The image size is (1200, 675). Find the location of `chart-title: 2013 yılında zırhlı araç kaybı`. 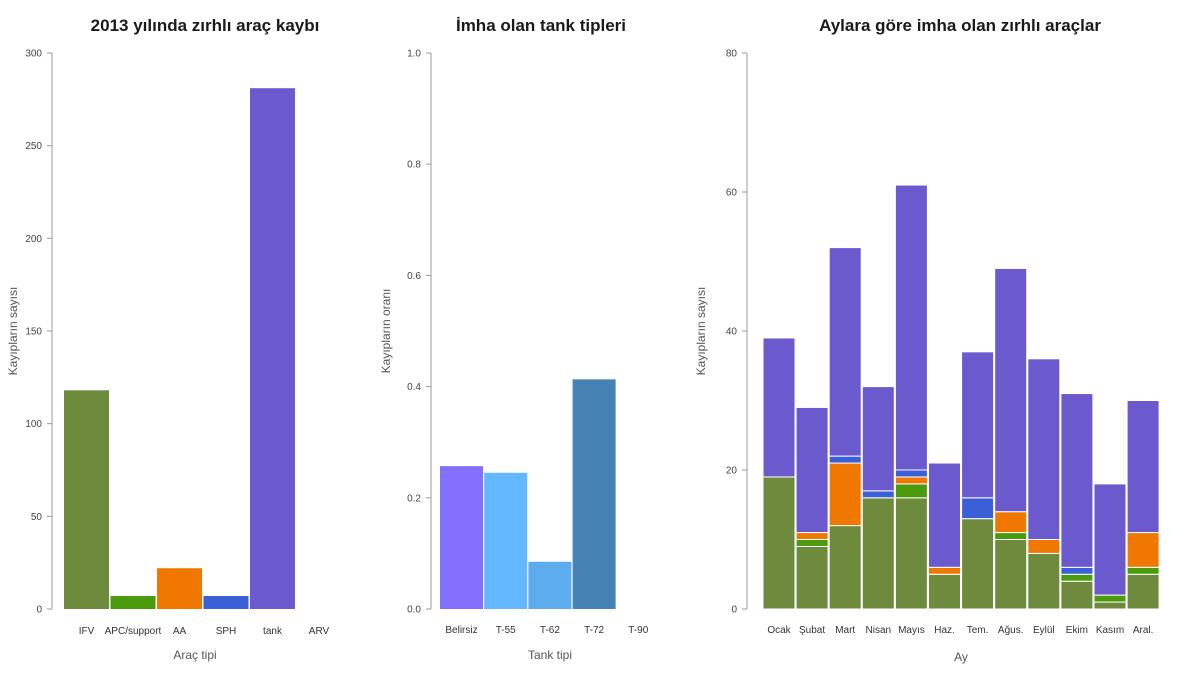

chart-title: 2013 yılında zırhlı araç kaybı is located at coordinates (205, 25).